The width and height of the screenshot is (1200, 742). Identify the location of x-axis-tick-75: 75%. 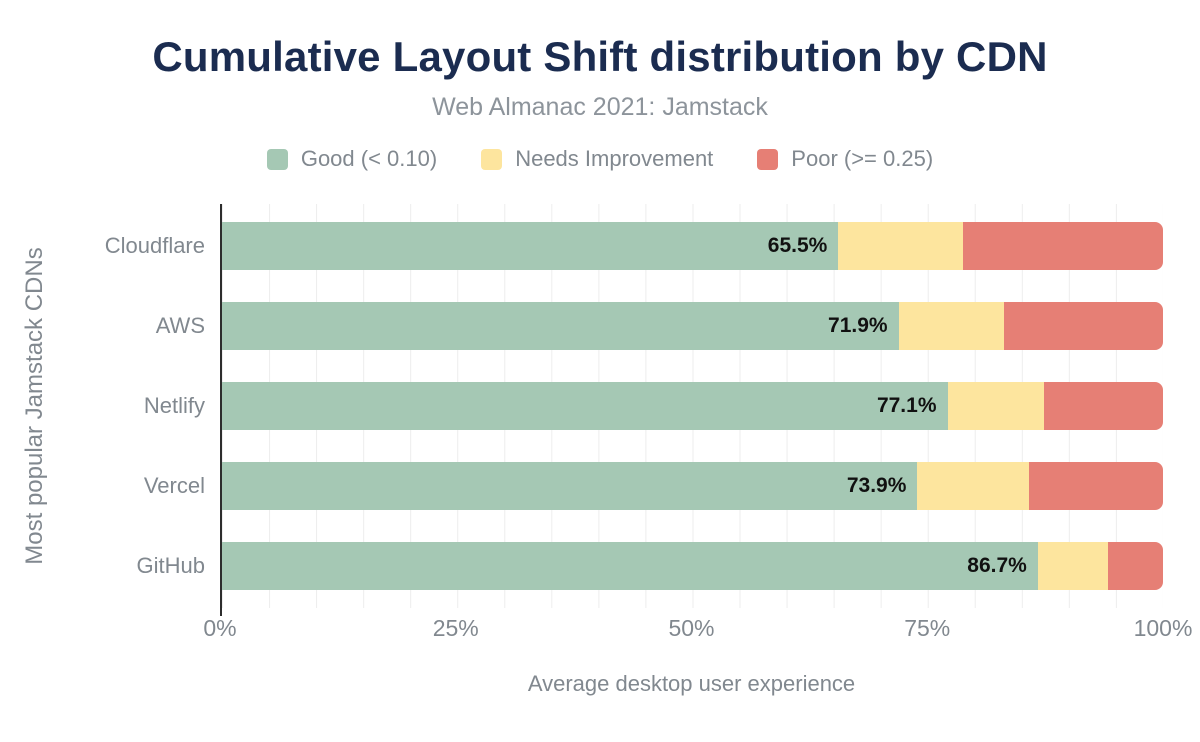
(927, 628).